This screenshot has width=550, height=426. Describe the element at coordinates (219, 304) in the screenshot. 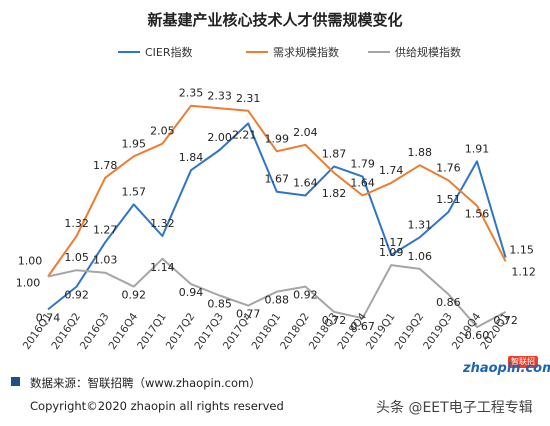

I see `data-label: 0.85` at that location.